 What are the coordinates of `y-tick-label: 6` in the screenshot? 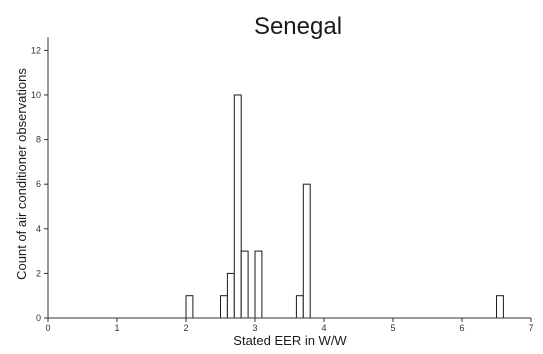 It's located at (38, 184).